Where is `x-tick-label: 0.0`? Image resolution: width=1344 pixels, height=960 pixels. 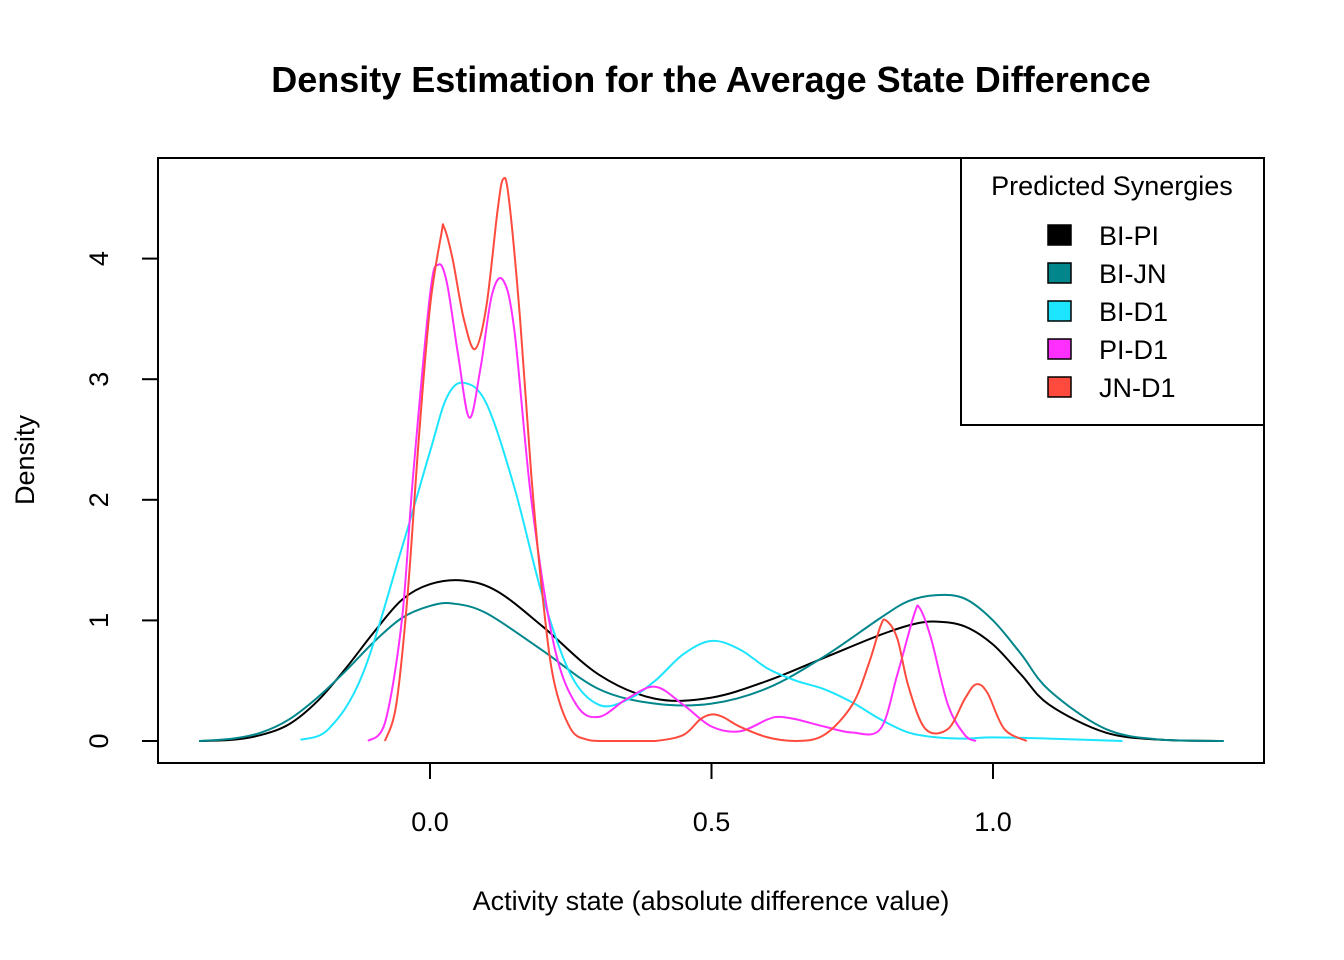 x-tick-label: 0.0 is located at coordinates (430, 822).